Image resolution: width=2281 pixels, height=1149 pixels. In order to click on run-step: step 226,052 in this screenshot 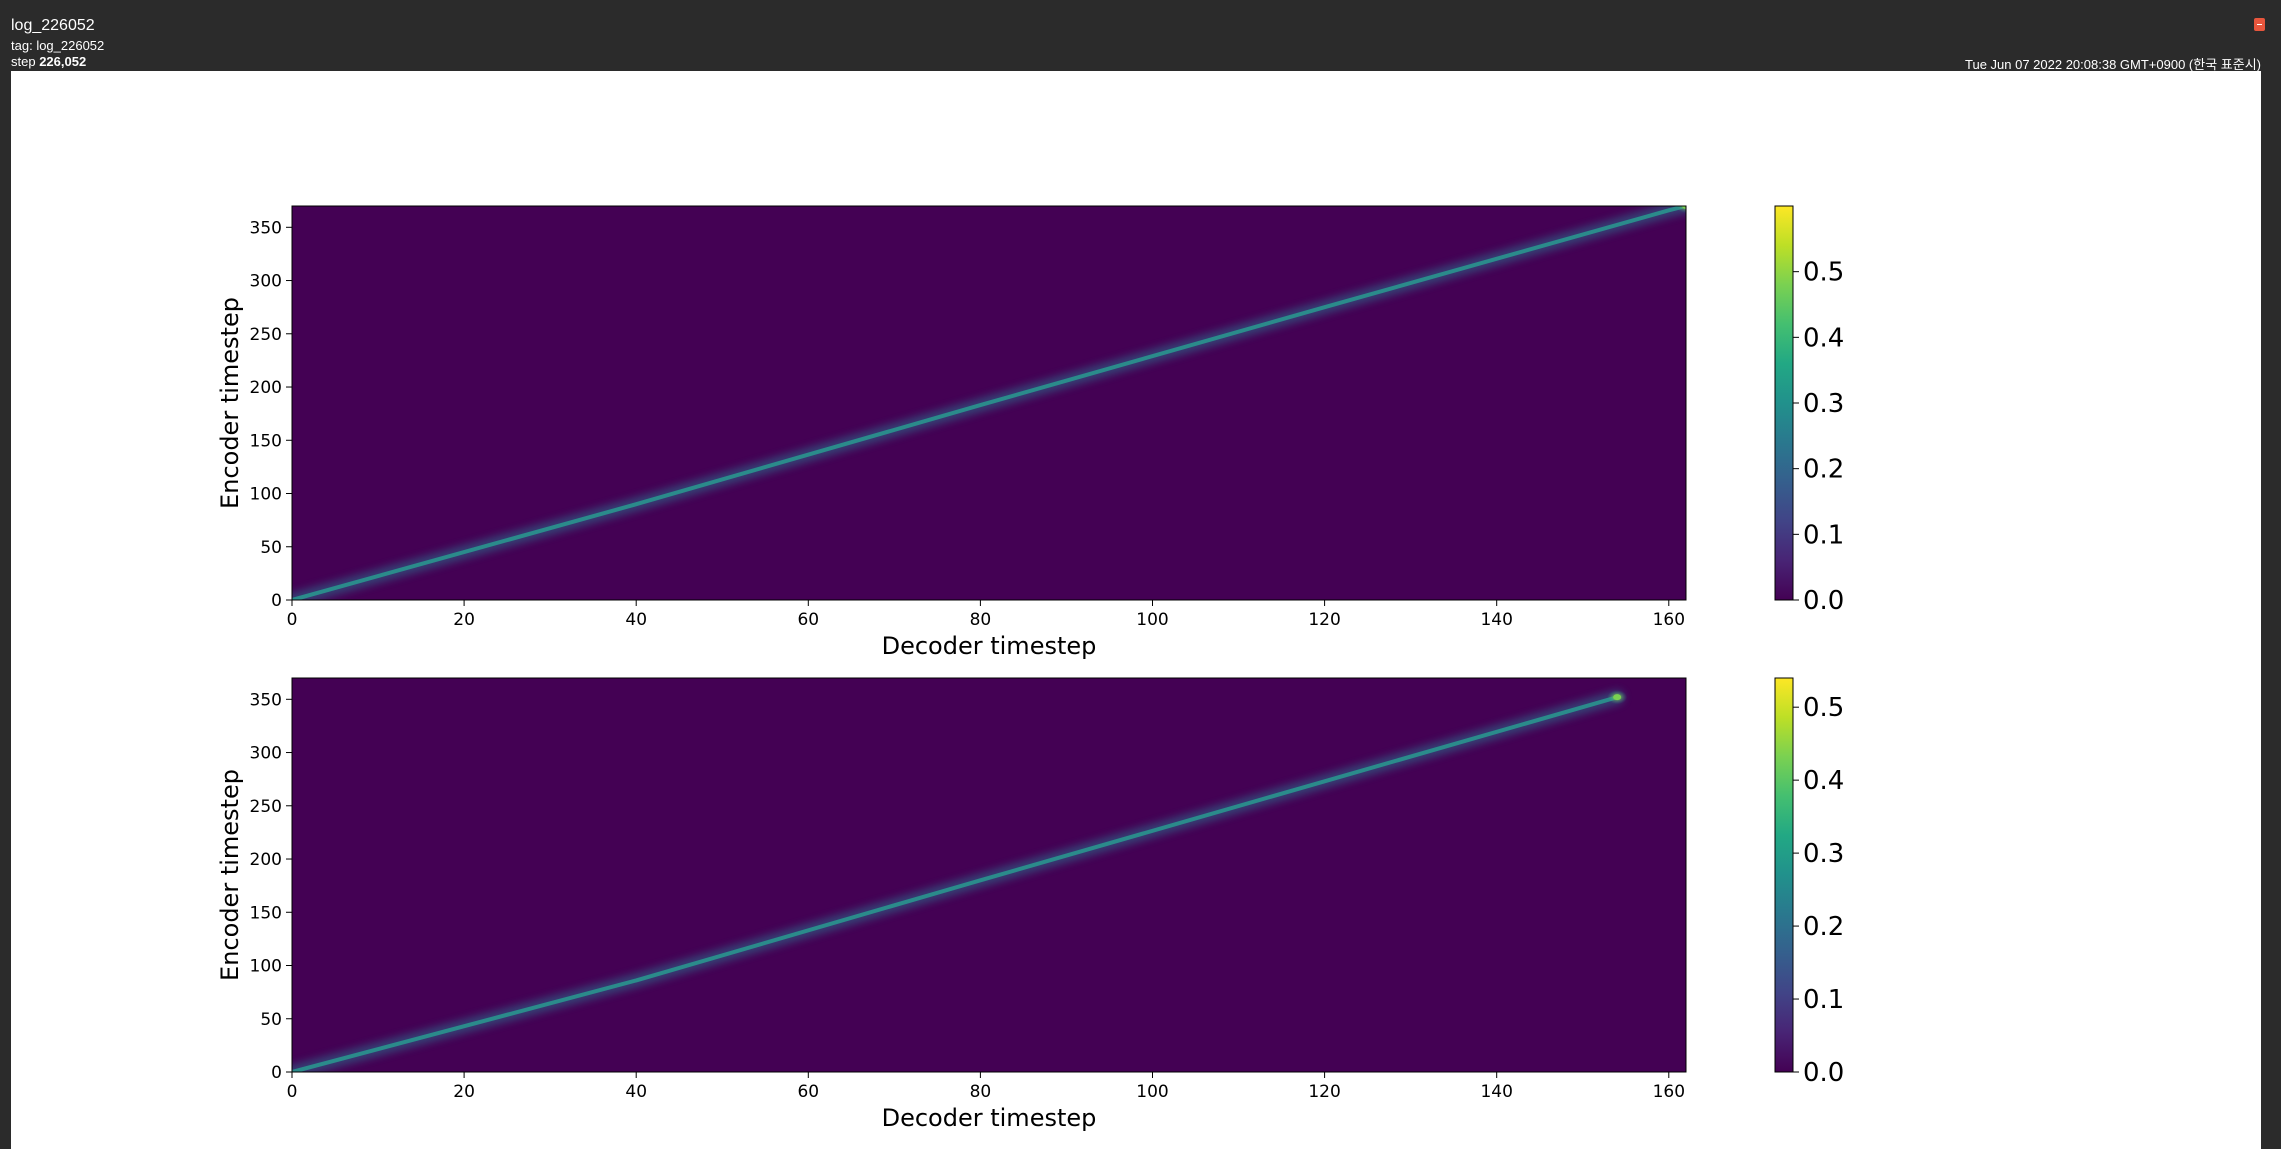, I will do `click(48, 61)`.